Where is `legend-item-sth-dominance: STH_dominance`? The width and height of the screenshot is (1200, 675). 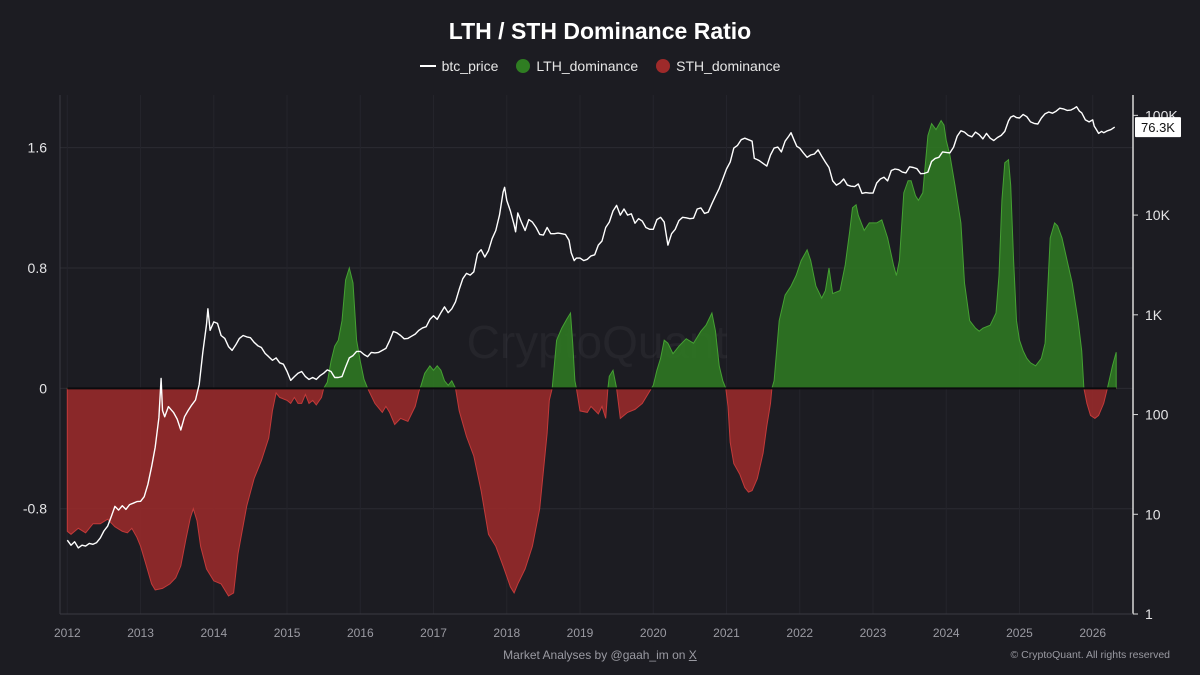 legend-item-sth-dominance: STH_dominance is located at coordinates (718, 66).